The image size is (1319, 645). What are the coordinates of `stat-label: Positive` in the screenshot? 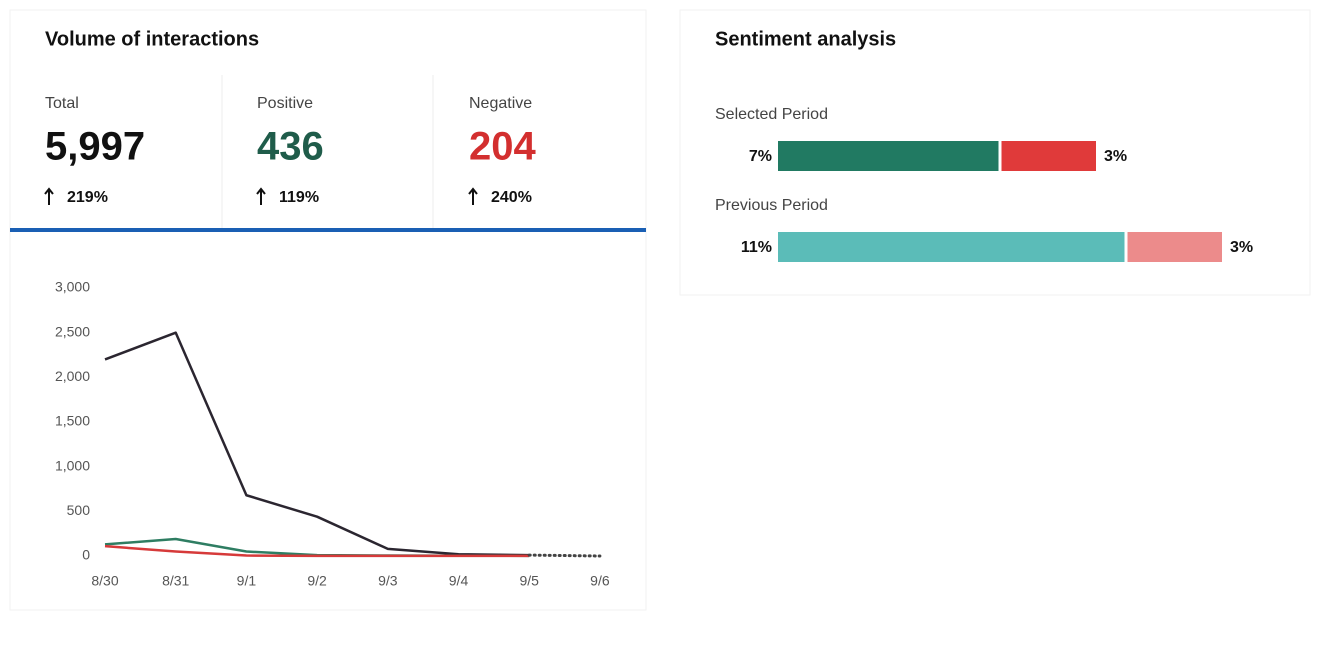 It's located at (285, 103).